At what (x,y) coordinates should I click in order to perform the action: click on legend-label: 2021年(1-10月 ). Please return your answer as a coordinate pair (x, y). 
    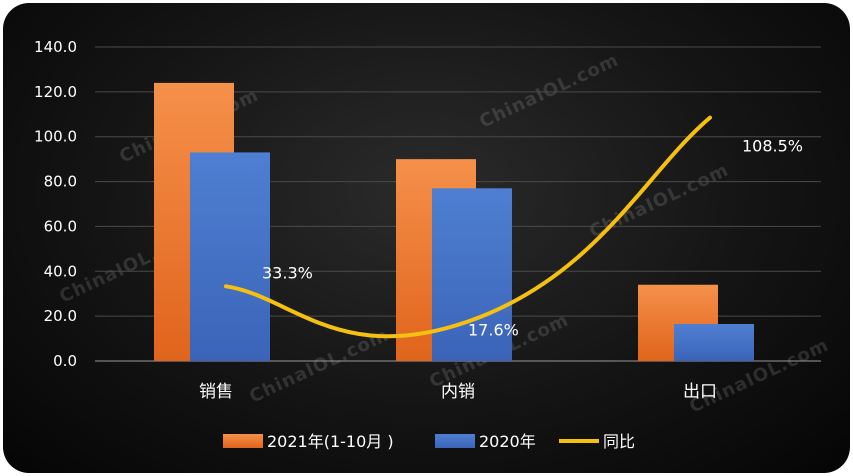
    Looking at the image, I should click on (330, 441).